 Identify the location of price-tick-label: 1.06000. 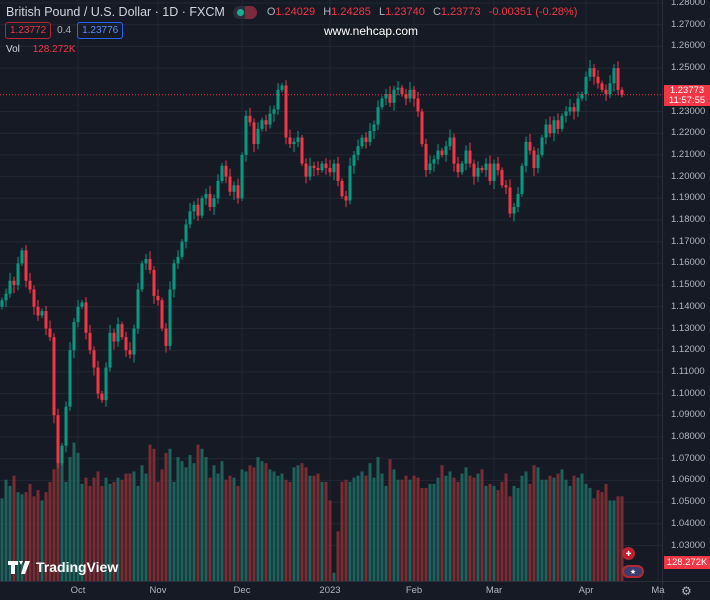
(688, 480).